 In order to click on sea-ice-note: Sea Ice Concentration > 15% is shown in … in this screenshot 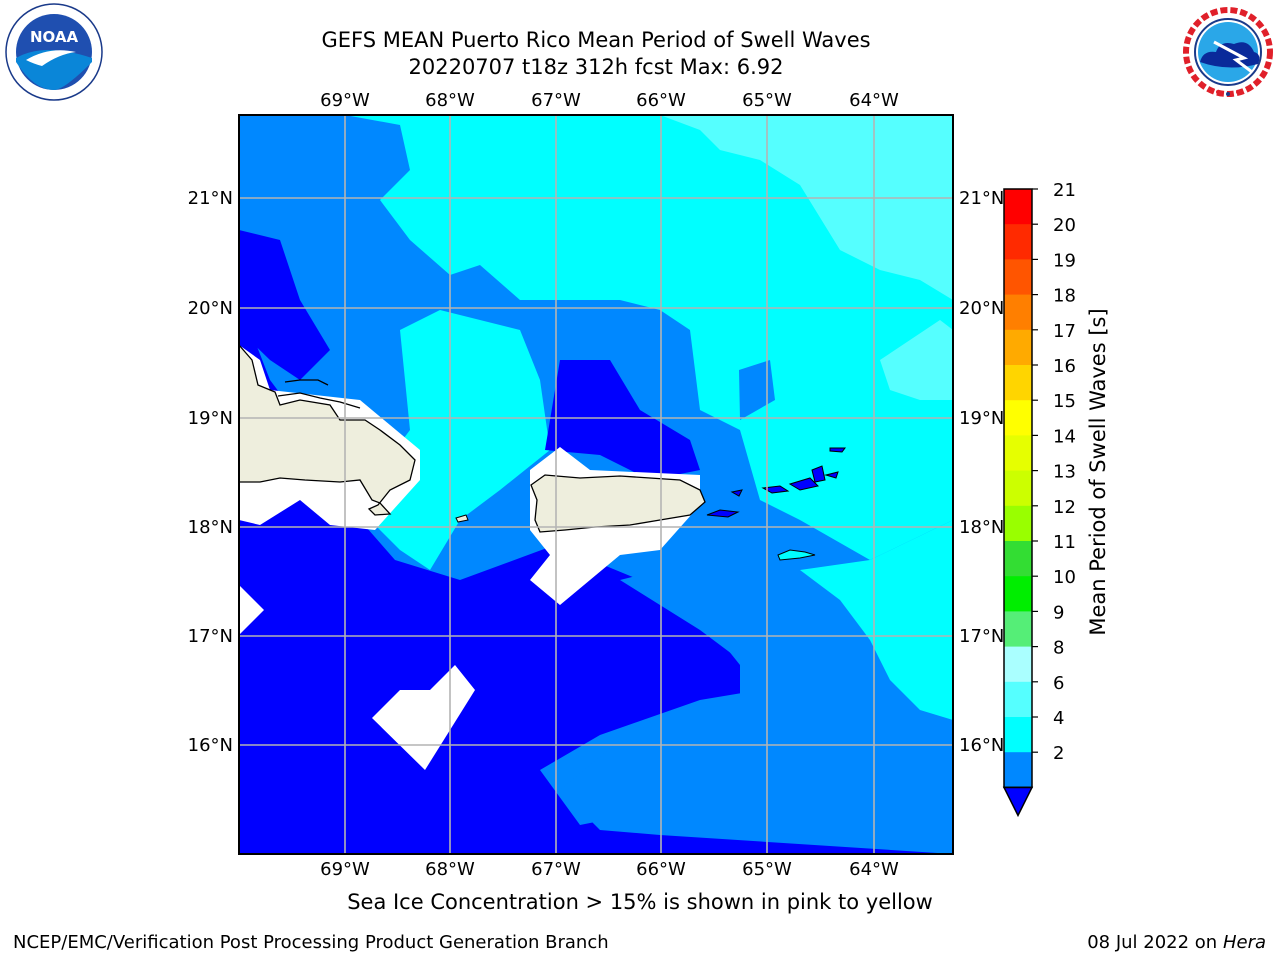, I will do `click(640, 902)`.